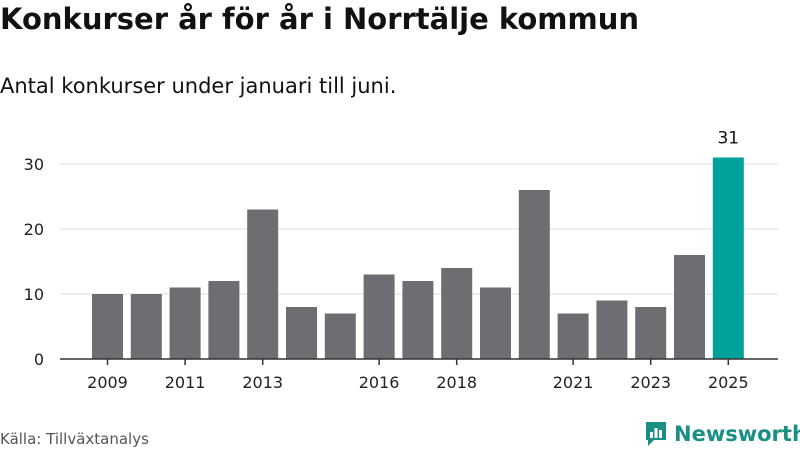 Image resolution: width=800 pixels, height=450 pixels. I want to click on x-tick-label: 2021, so click(573, 382).